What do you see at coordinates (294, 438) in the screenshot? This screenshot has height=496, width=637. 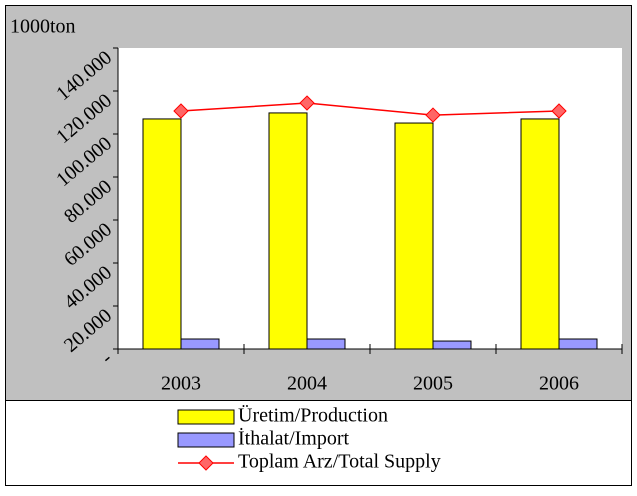 I see `legend-label: İthalat/Import` at bounding box center [294, 438].